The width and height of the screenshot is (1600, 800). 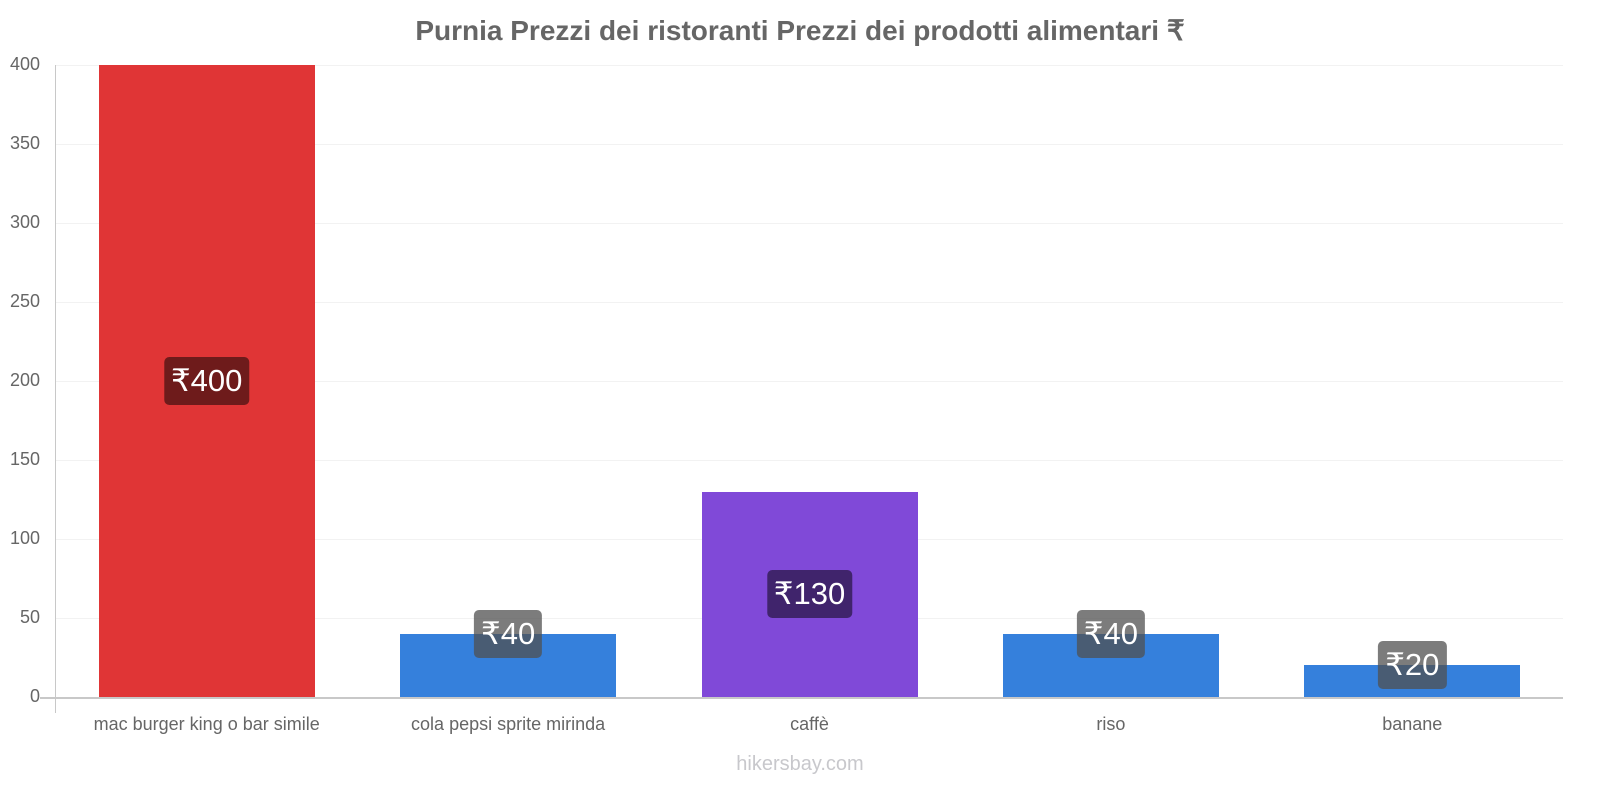 What do you see at coordinates (1412, 665) in the screenshot?
I see `bar-value-label: ₹20` at bounding box center [1412, 665].